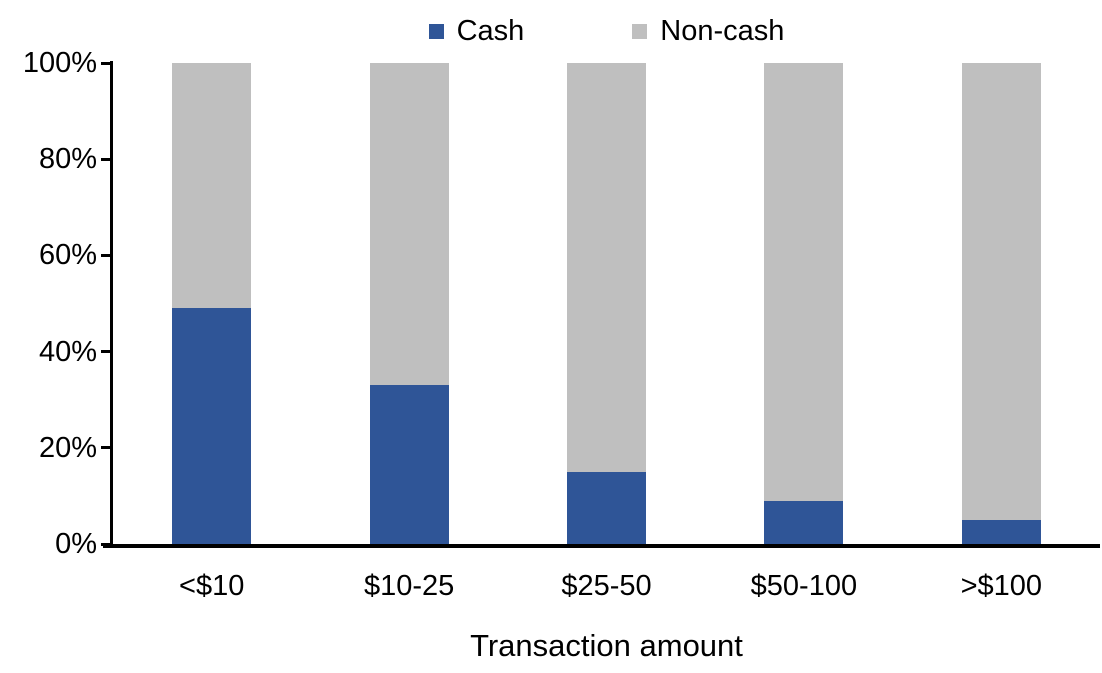 The width and height of the screenshot is (1102, 673). What do you see at coordinates (606, 645) in the screenshot?
I see `x-axis-title: Transaction amount` at bounding box center [606, 645].